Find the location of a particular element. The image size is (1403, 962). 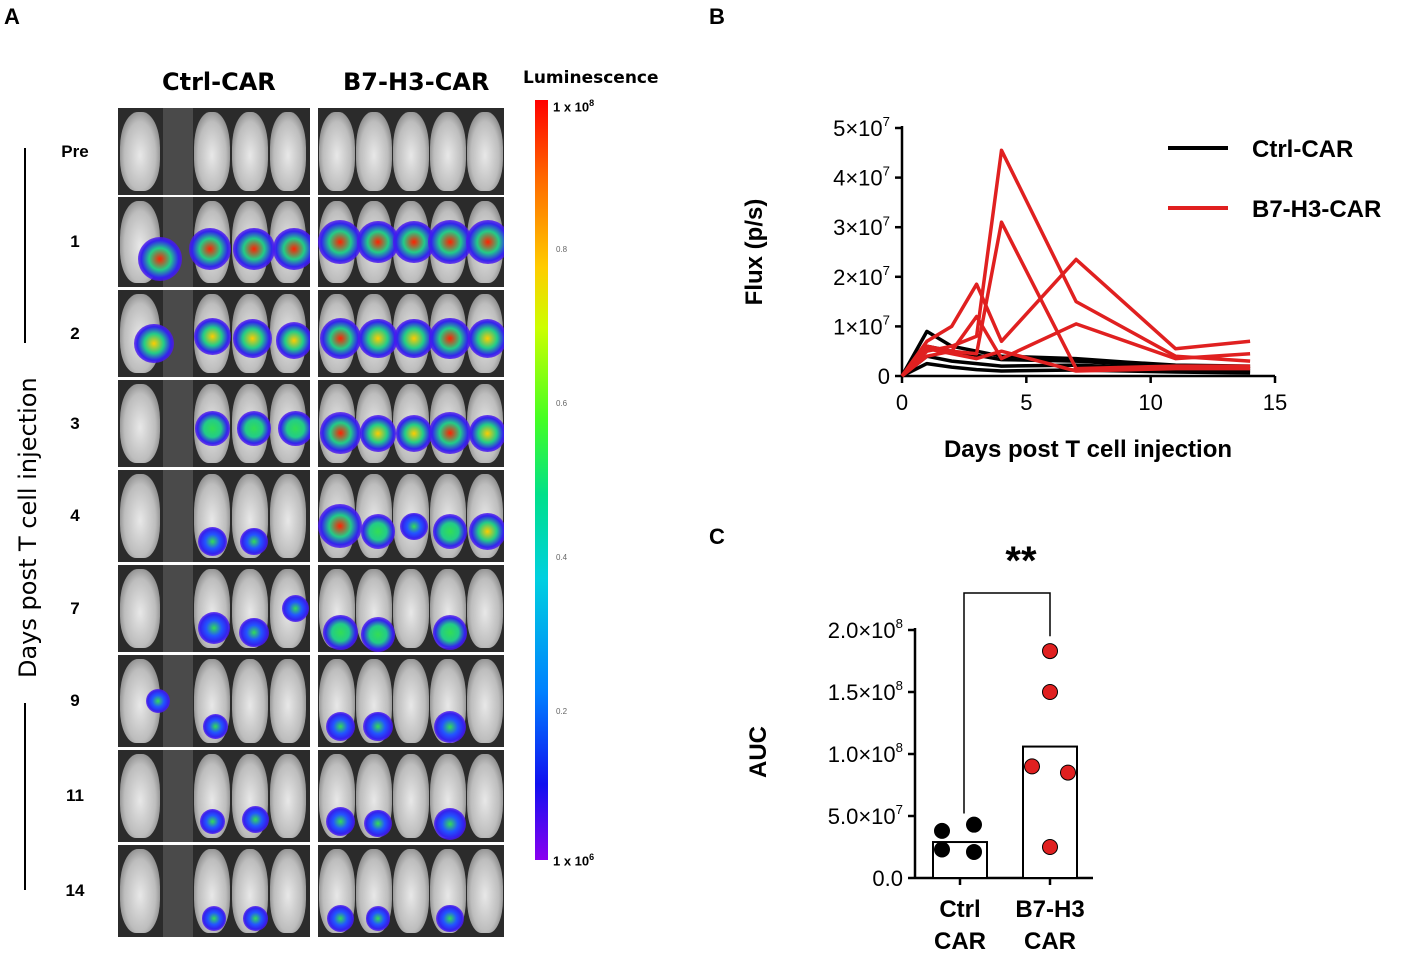

scale-tick-label: 0.8 is located at coordinates (562, 249).